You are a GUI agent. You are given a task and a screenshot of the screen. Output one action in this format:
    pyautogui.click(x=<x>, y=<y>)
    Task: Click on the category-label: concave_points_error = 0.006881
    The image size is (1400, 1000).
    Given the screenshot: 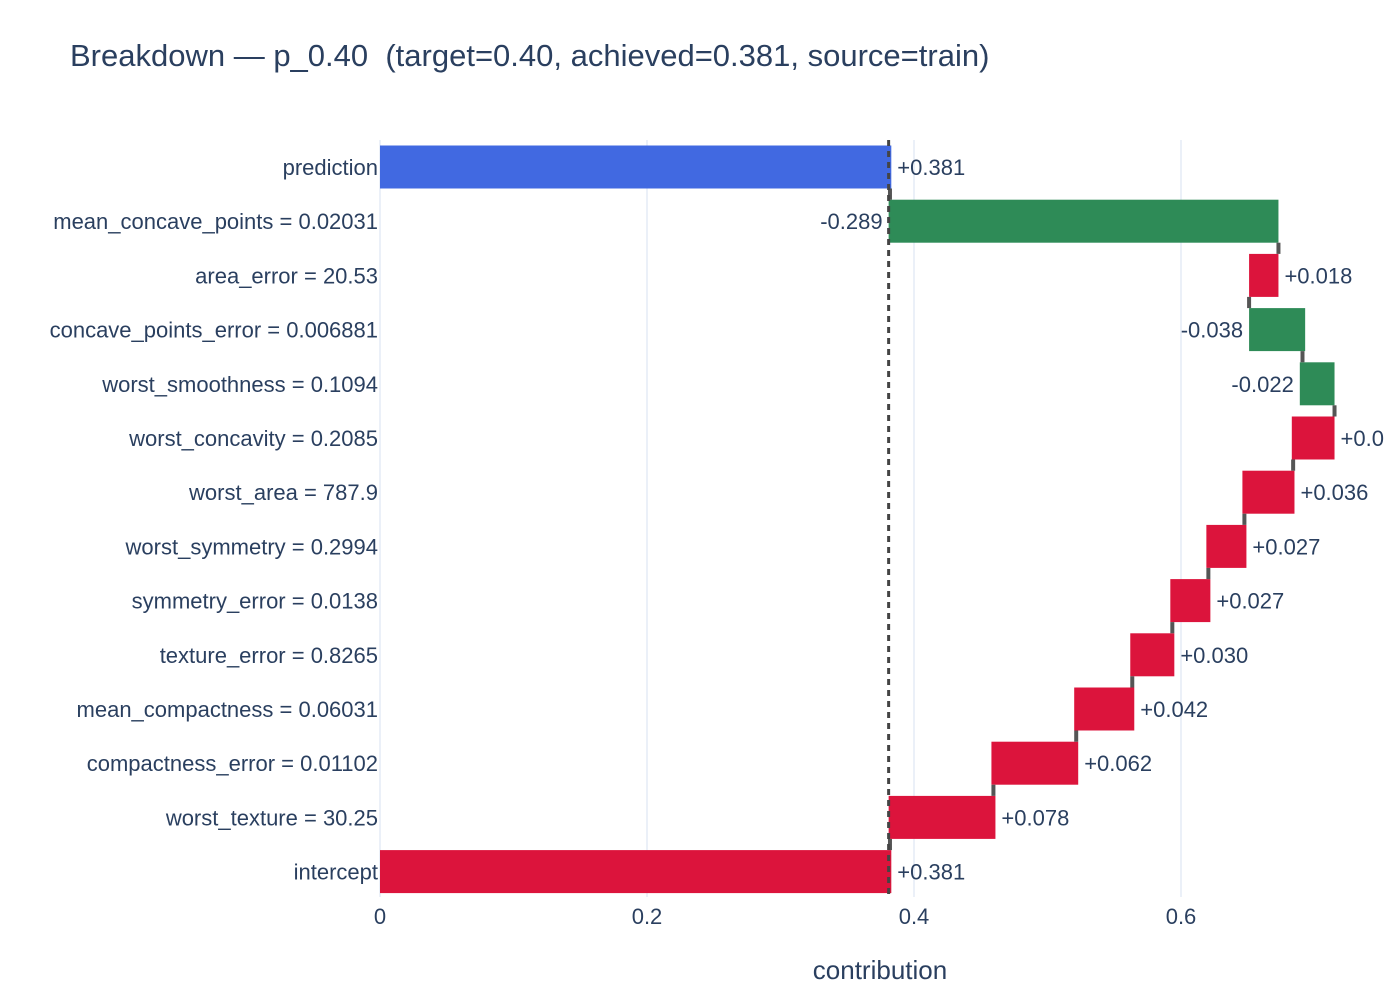 What is the action you would take?
    pyautogui.click(x=214, y=330)
    